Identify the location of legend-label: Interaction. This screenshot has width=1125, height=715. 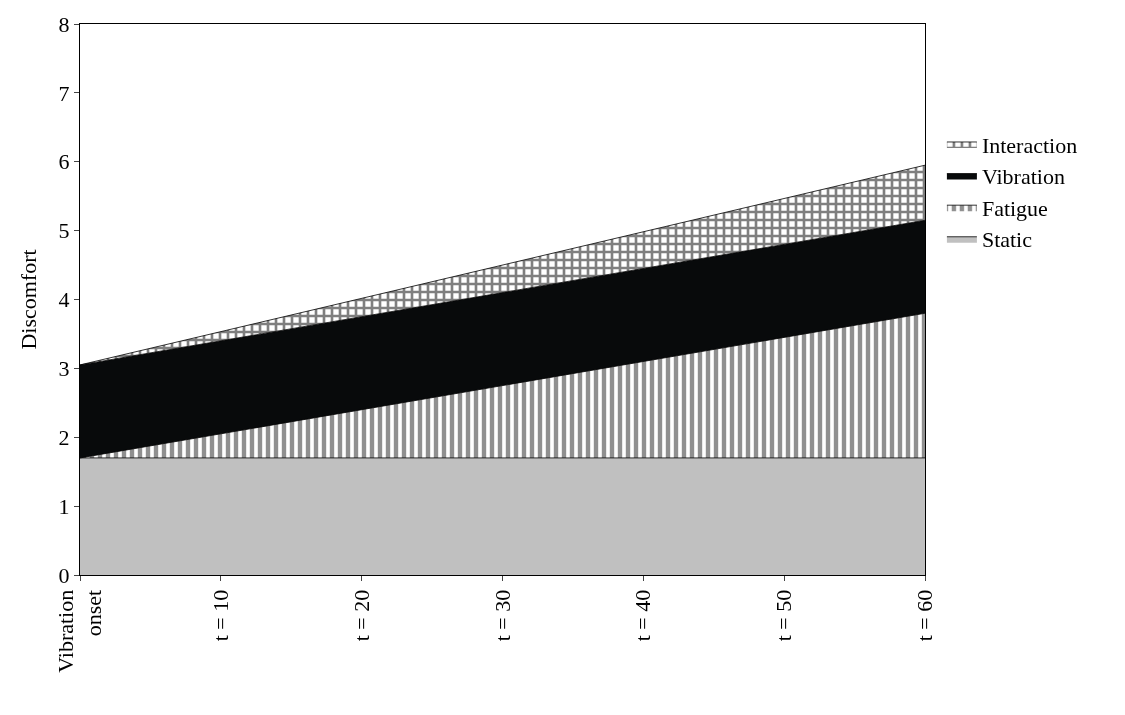
(1029, 145).